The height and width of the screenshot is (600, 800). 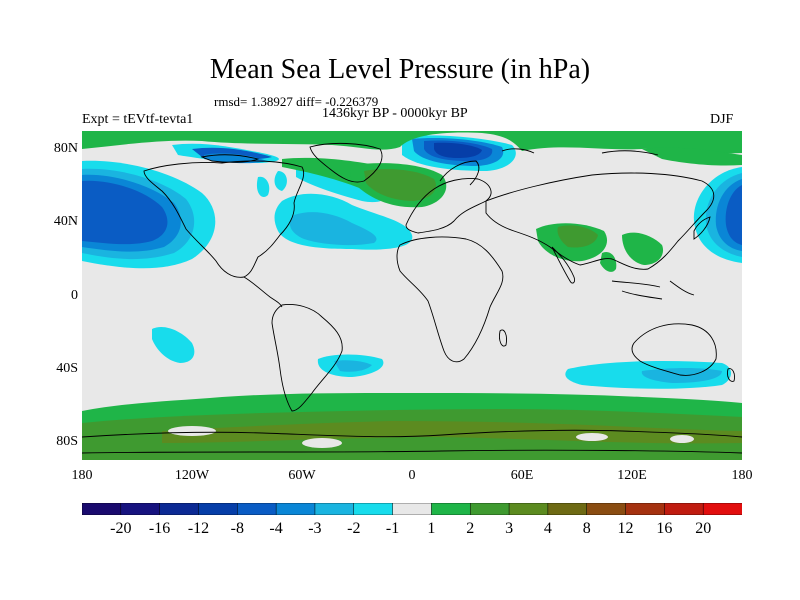 What do you see at coordinates (509, 528) in the screenshot?
I see `colorbar-label: 3` at bounding box center [509, 528].